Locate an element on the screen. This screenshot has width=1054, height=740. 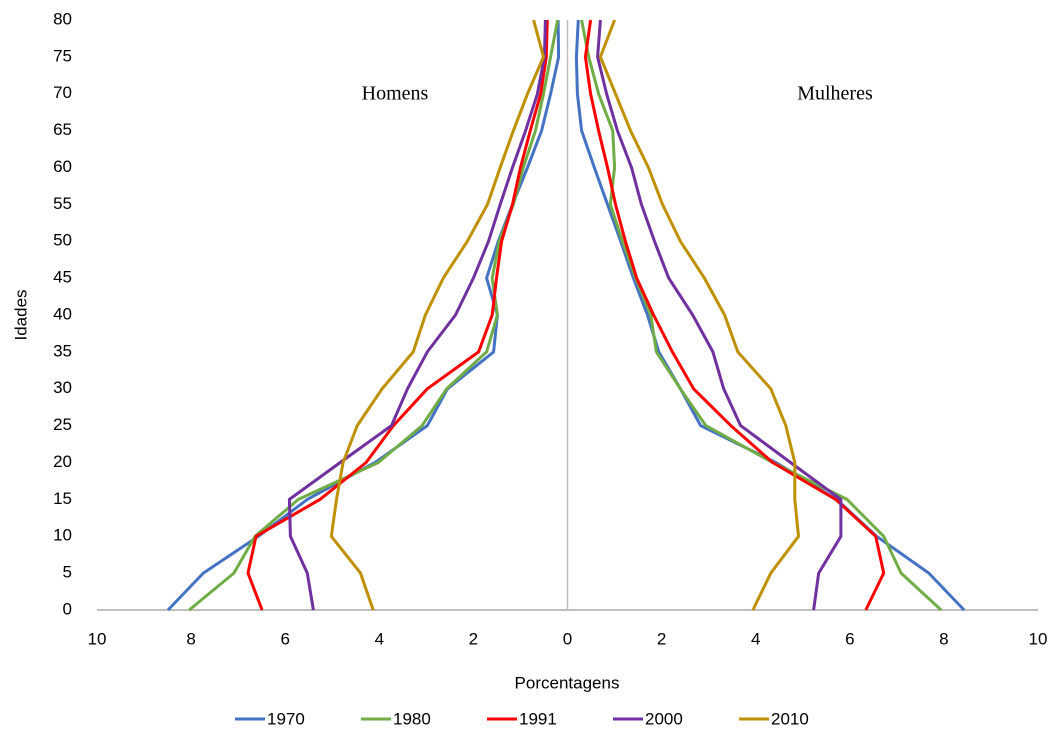
y-tick-label: 0 is located at coordinates (67, 608).